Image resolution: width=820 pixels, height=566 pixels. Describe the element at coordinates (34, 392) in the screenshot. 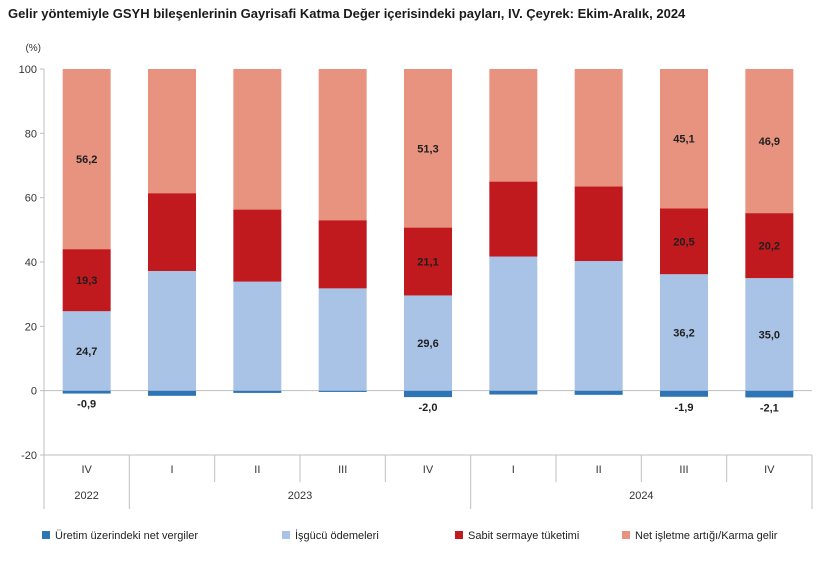

I see `y-tick-label: 0` at that location.